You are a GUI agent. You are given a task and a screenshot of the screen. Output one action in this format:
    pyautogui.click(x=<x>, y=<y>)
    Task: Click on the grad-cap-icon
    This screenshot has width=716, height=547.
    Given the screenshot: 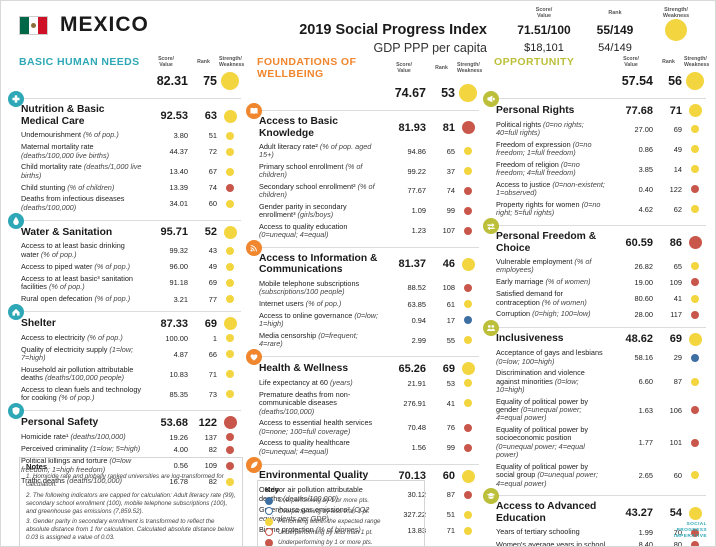 What is the action you would take?
    pyautogui.click(x=491, y=496)
    